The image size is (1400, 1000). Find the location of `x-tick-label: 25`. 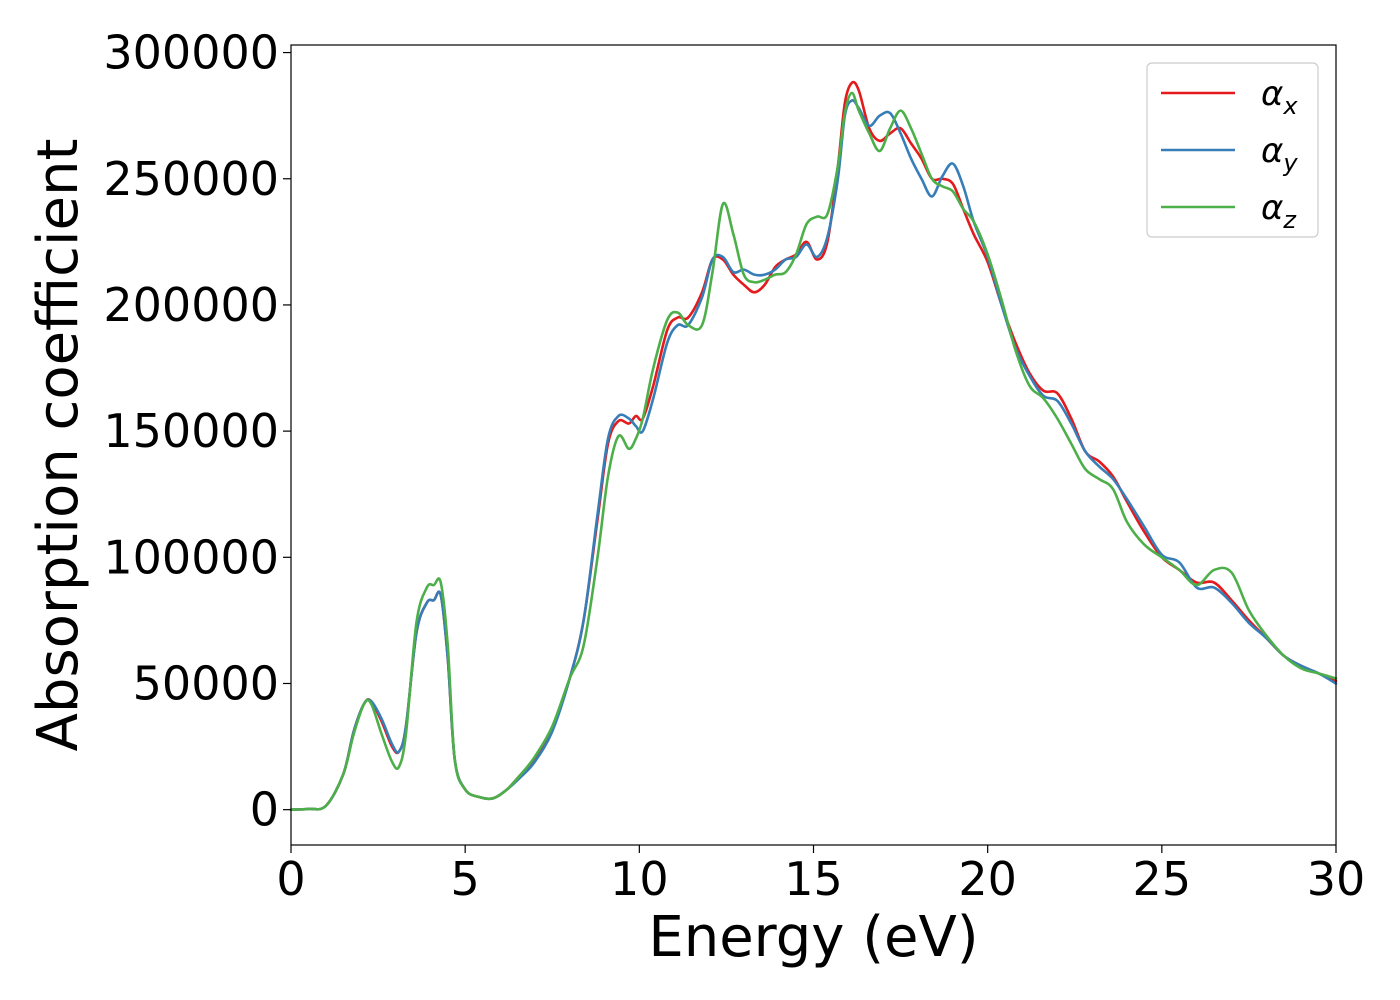

x-tick-label: 25 is located at coordinates (1162, 879).